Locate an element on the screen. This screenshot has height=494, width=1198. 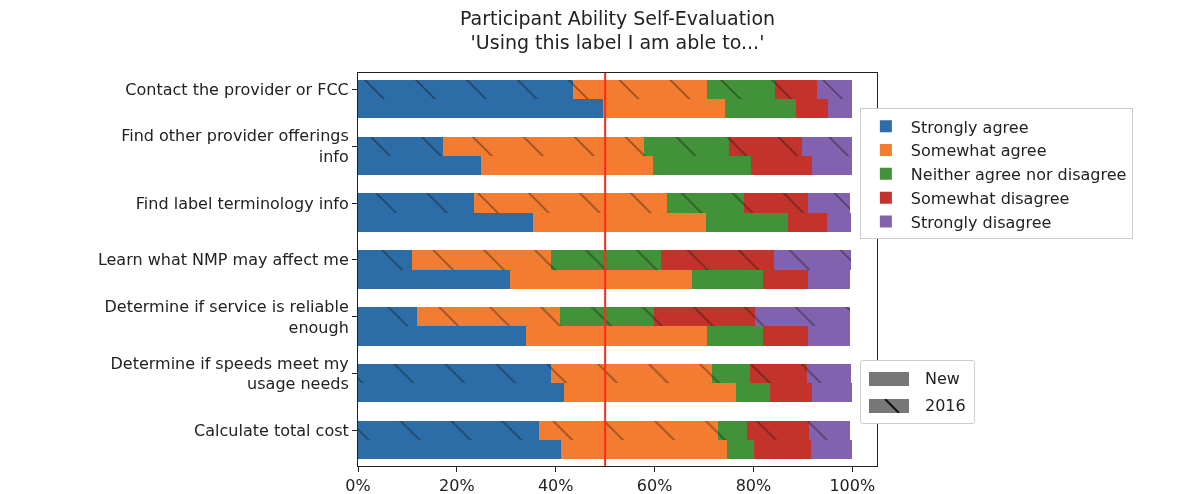
legend-label: Somewhat agree is located at coordinates (978, 151).